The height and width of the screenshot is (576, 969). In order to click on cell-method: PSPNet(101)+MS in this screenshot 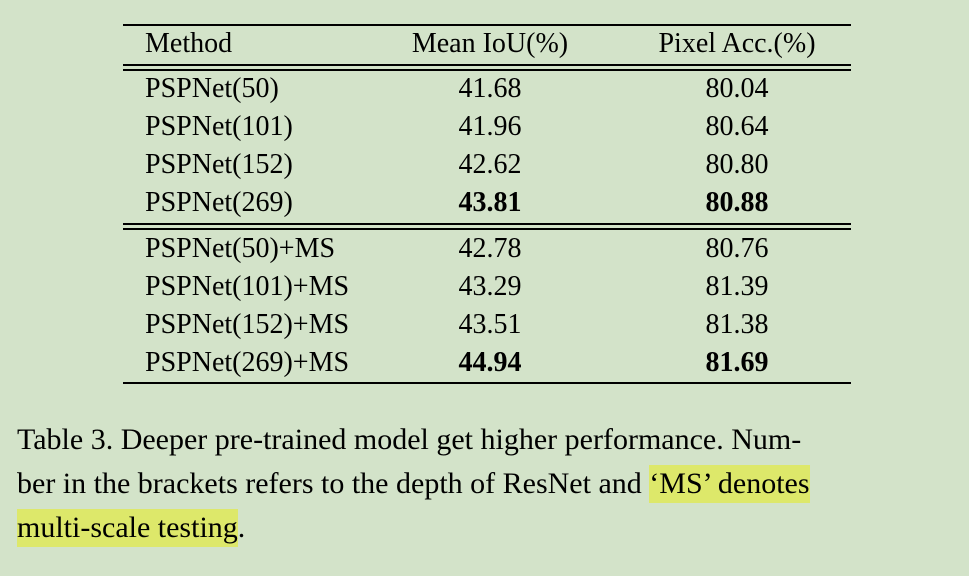, I will do `click(247, 286)`.